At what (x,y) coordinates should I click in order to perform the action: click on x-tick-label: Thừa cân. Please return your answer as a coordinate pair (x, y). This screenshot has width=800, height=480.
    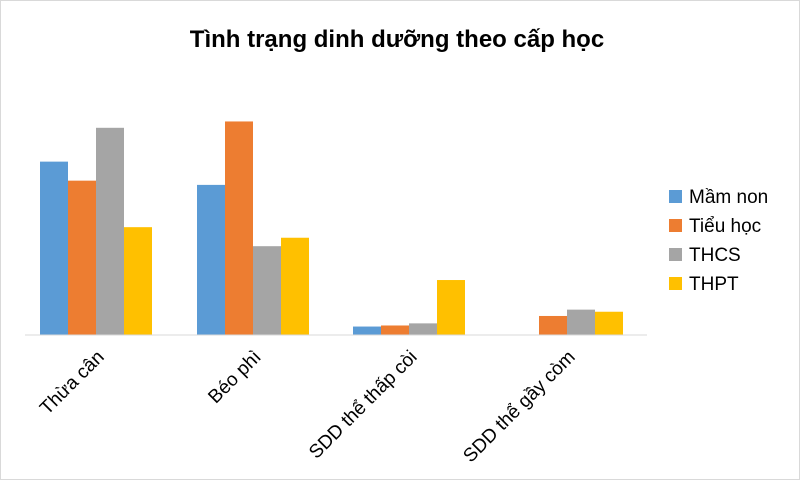
    Looking at the image, I should click on (72, 383).